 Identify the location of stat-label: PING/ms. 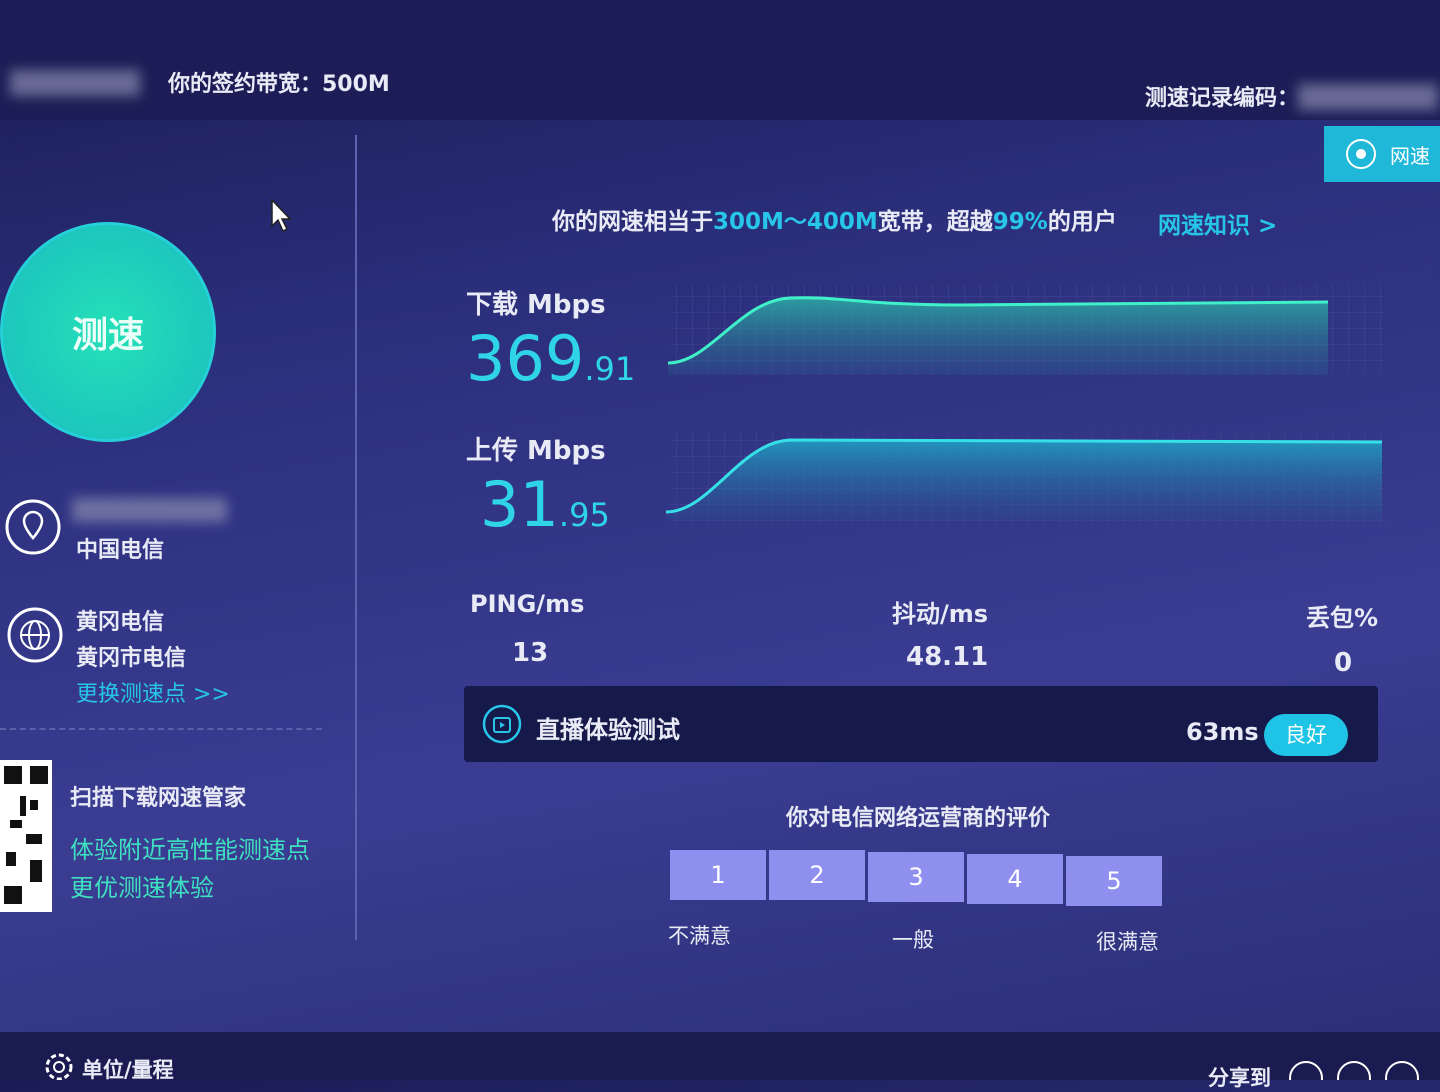
(527, 604).